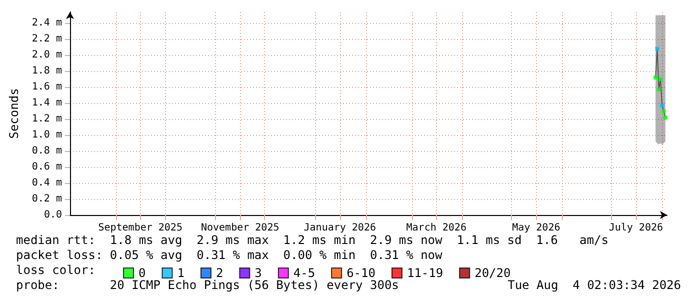 The image size is (697, 297). Describe the element at coordinates (636, 228) in the screenshot. I see `x-tick-label: July 2026` at that location.